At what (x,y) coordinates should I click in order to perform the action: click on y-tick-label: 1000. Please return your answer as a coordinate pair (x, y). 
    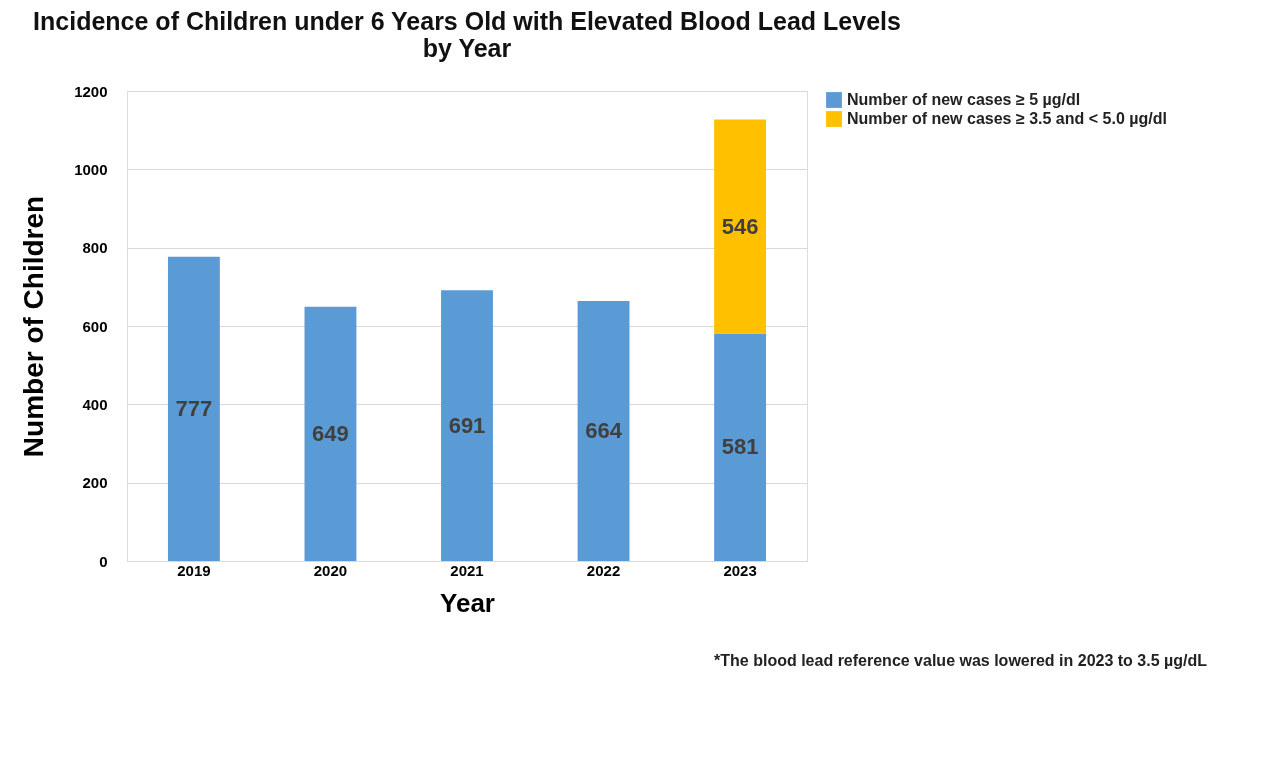
    Looking at the image, I should click on (91, 169).